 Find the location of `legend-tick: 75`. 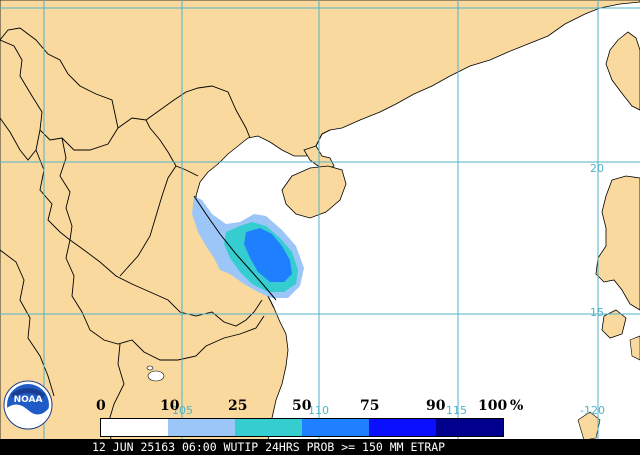

legend-tick: 75 is located at coordinates (370, 406).